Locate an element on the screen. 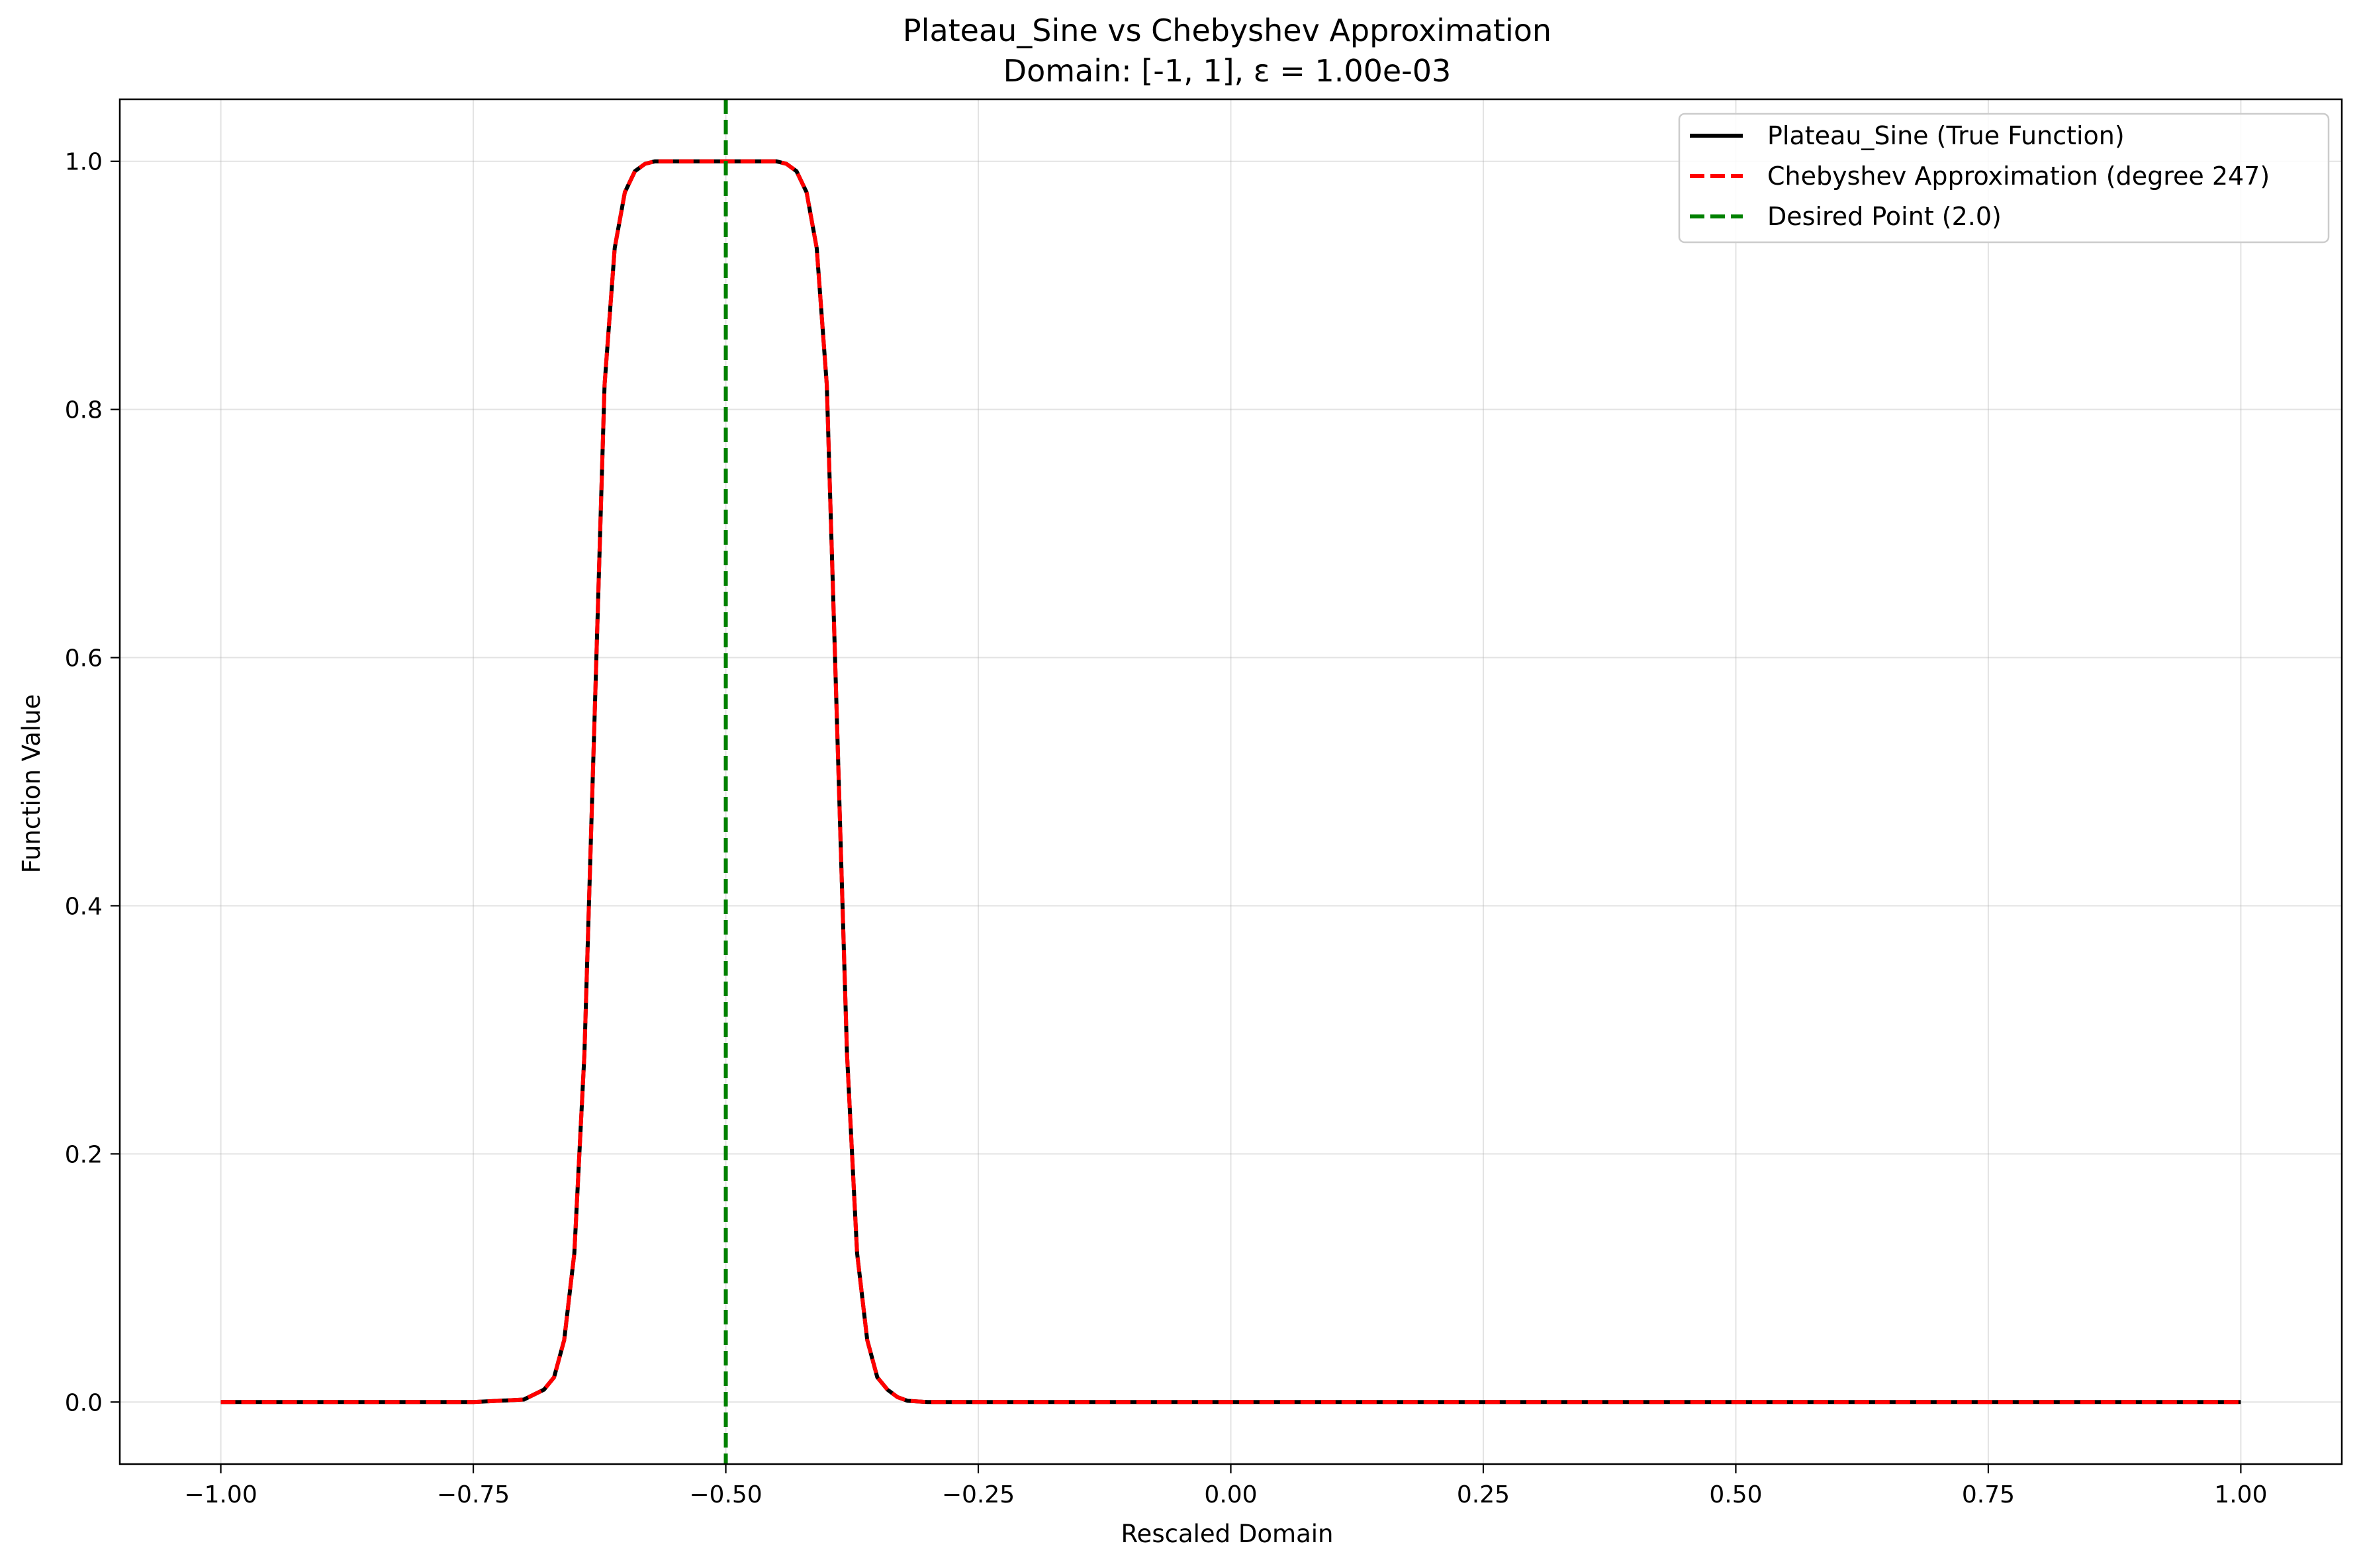 The width and height of the screenshot is (2361, 1568). y-tick-label: 0.0 is located at coordinates (84, 1402).